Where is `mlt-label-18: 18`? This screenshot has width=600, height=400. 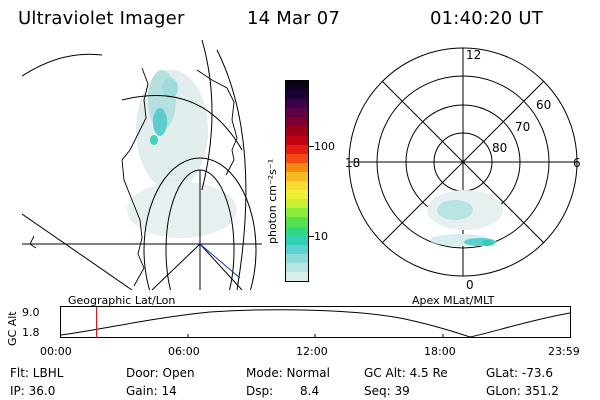 mlt-label-18: 18 is located at coordinates (352, 163).